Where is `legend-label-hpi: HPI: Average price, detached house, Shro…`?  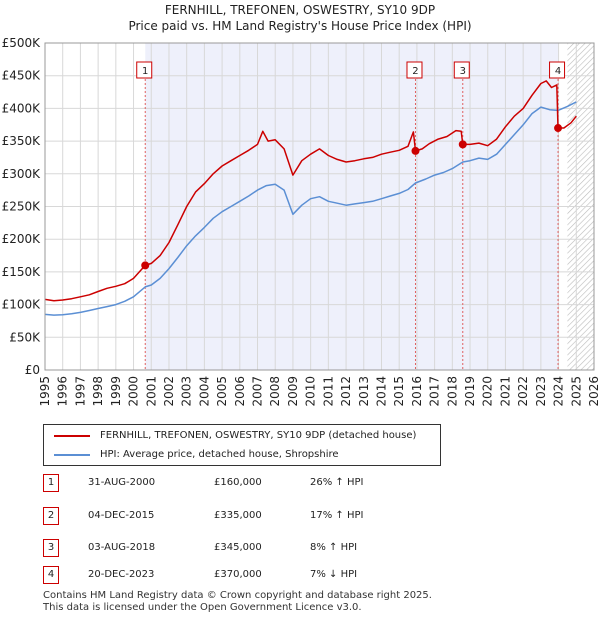 legend-label-hpi: HPI: Average price, detached house, Shro… is located at coordinates (219, 454).